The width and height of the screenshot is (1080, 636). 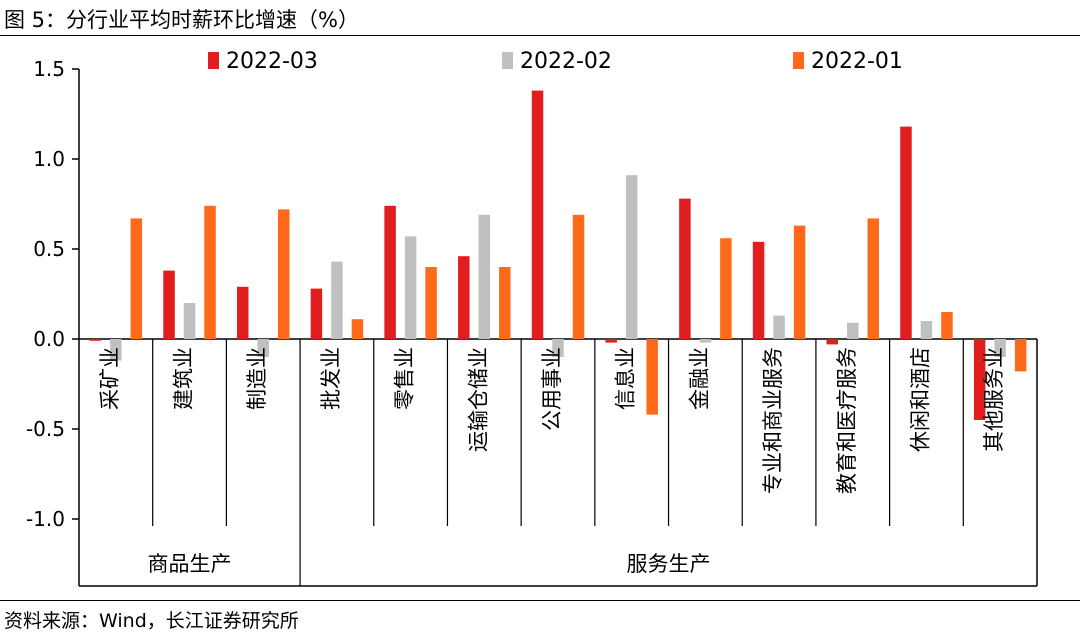 What do you see at coordinates (49, 69) in the screenshot?
I see `y-tick-label: 1.5` at bounding box center [49, 69].